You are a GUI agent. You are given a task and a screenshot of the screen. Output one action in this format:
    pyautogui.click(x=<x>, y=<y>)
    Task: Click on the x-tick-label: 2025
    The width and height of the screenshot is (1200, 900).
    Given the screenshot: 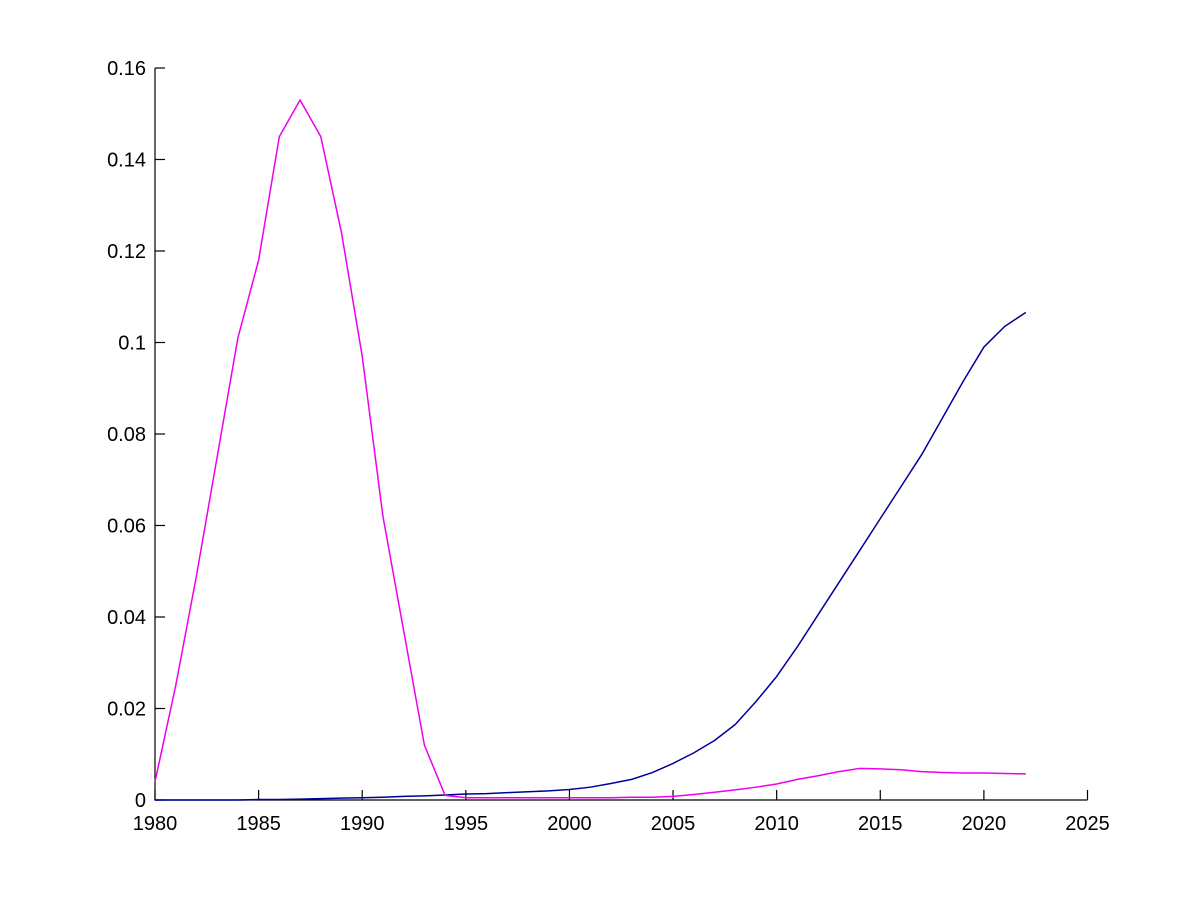 What is the action you would take?
    pyautogui.click(x=1087, y=824)
    